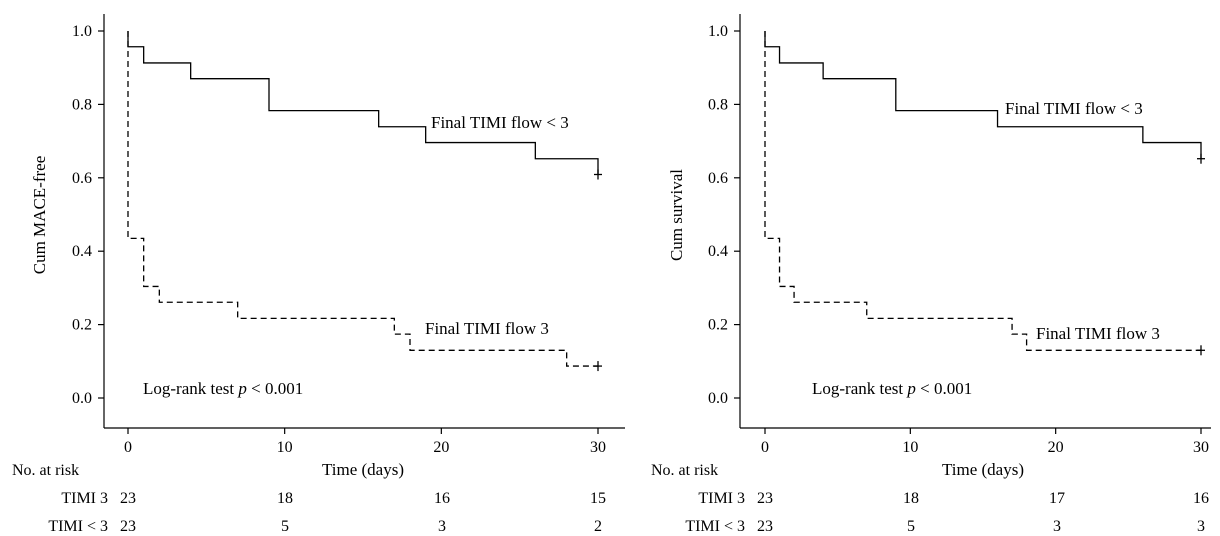 The image size is (1220, 536). What do you see at coordinates (1057, 498) in the screenshot?
I see `risk-value: 17` at bounding box center [1057, 498].